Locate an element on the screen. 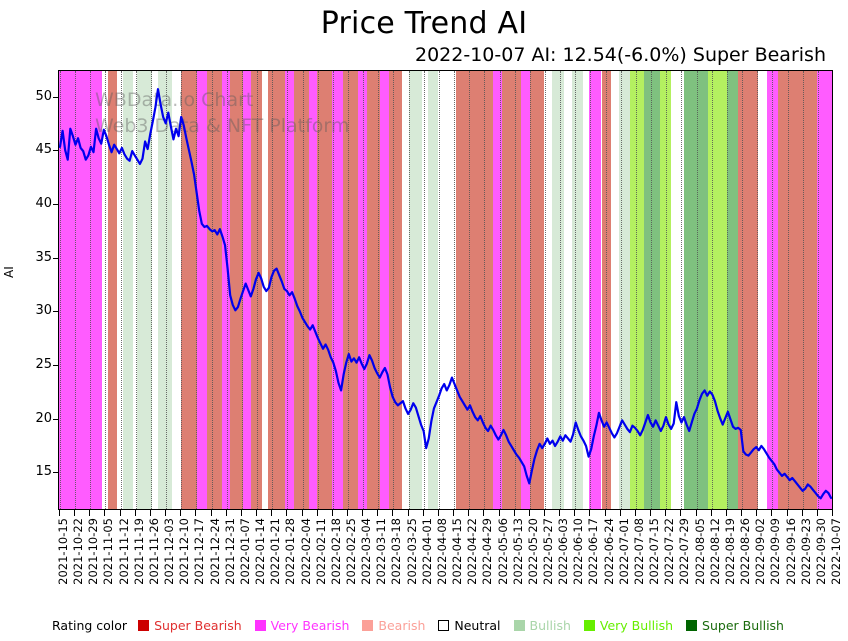  legend-item: Super Bullish is located at coordinates (735, 625).